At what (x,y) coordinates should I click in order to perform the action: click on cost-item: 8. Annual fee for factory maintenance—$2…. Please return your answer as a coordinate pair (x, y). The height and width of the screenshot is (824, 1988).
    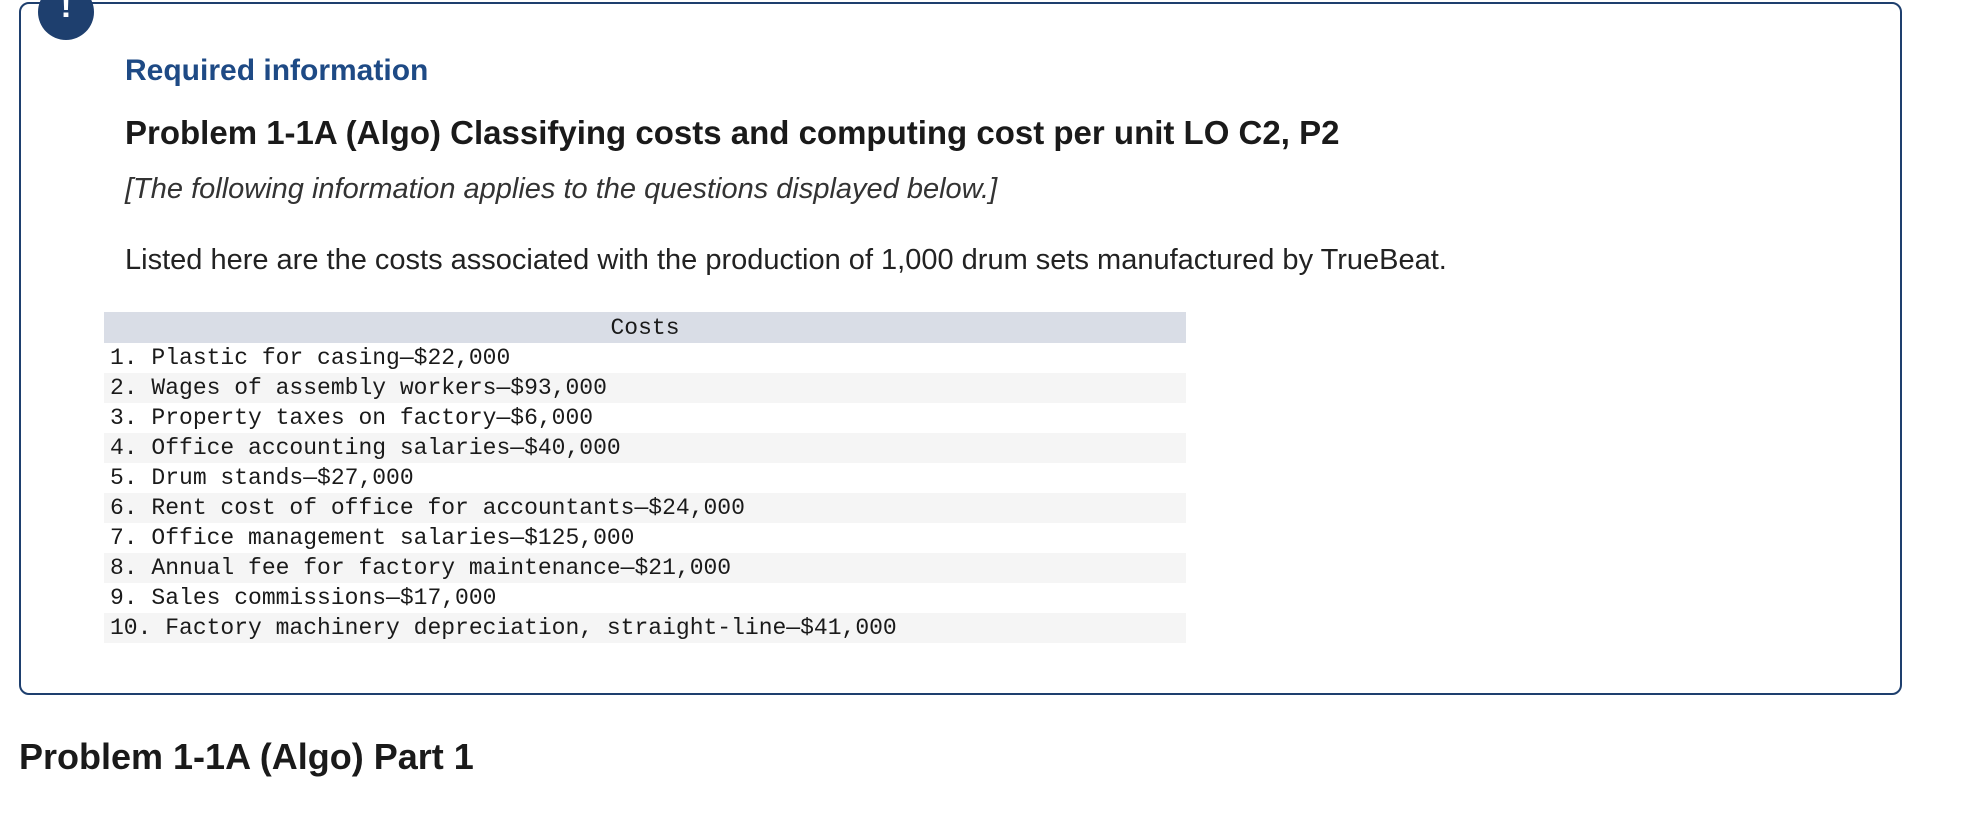
    Looking at the image, I should click on (645, 568).